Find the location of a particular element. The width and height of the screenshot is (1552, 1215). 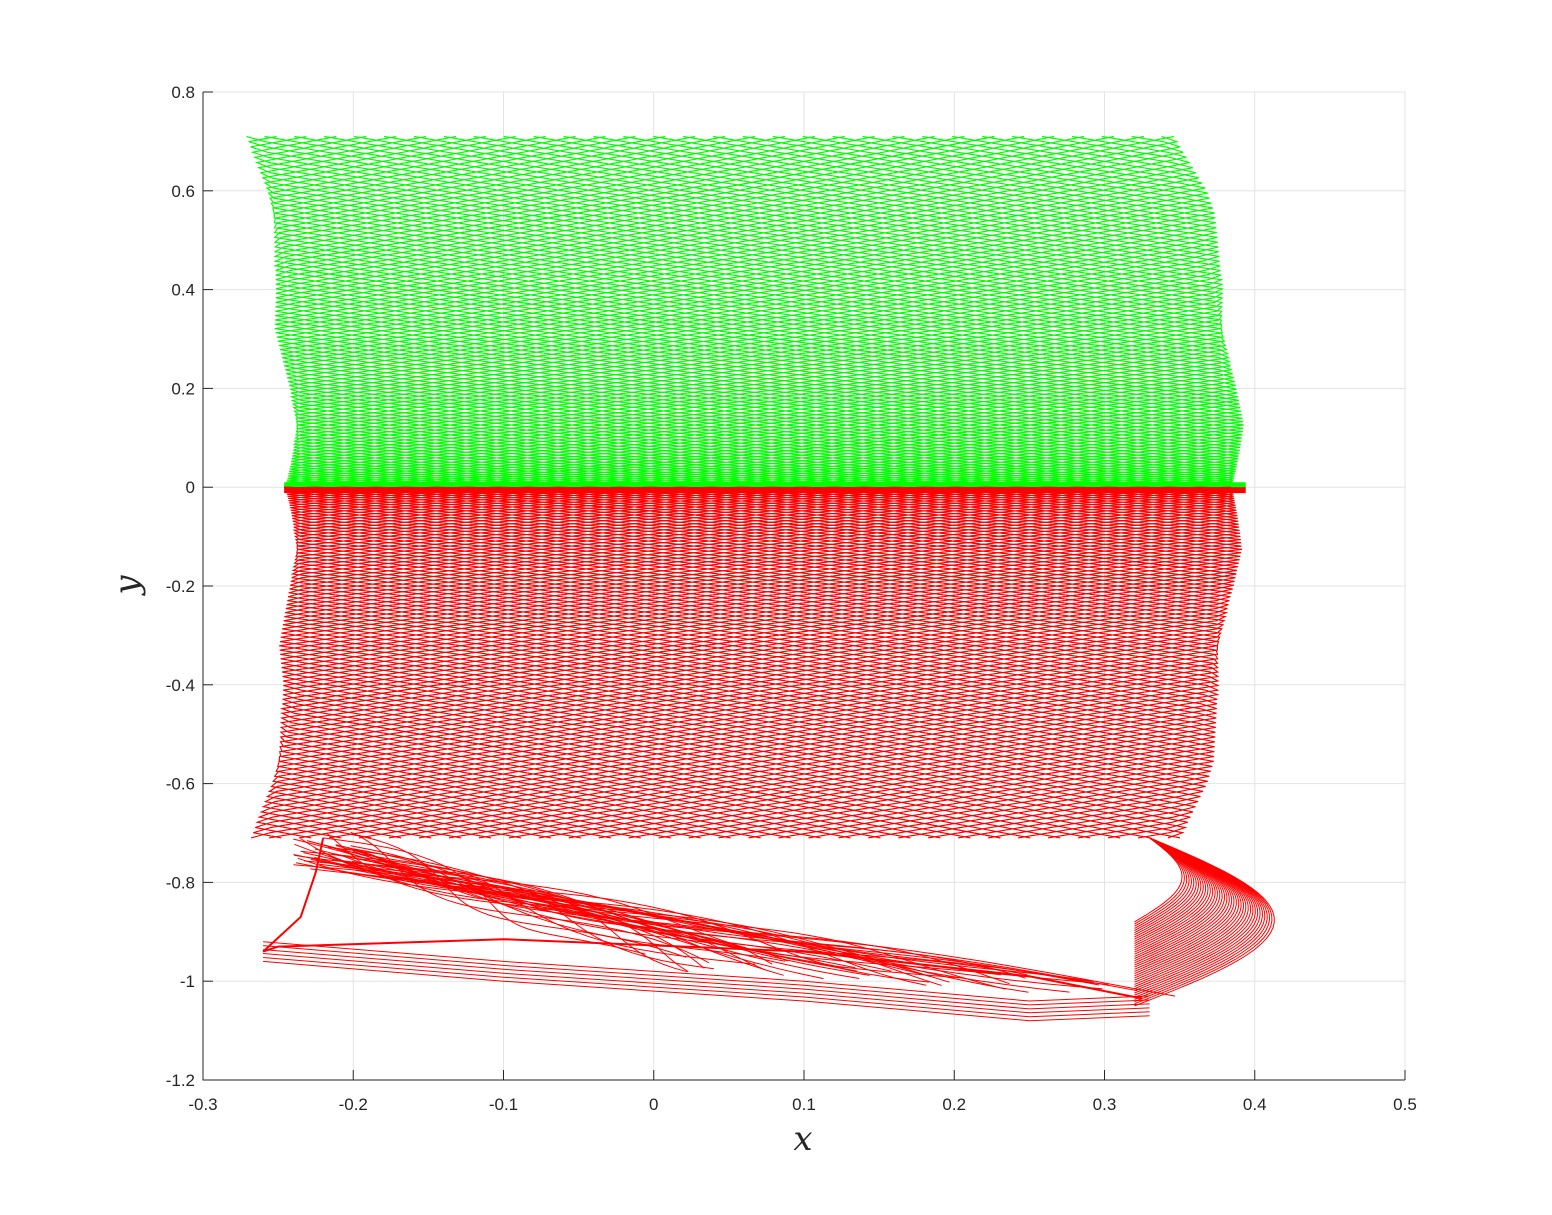

x-tick-label: 0.3 is located at coordinates (1105, 1104).